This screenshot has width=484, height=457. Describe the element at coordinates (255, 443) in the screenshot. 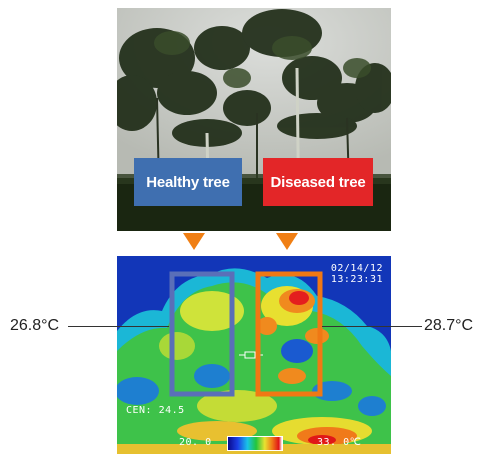

I see `color-scale-bar` at that location.